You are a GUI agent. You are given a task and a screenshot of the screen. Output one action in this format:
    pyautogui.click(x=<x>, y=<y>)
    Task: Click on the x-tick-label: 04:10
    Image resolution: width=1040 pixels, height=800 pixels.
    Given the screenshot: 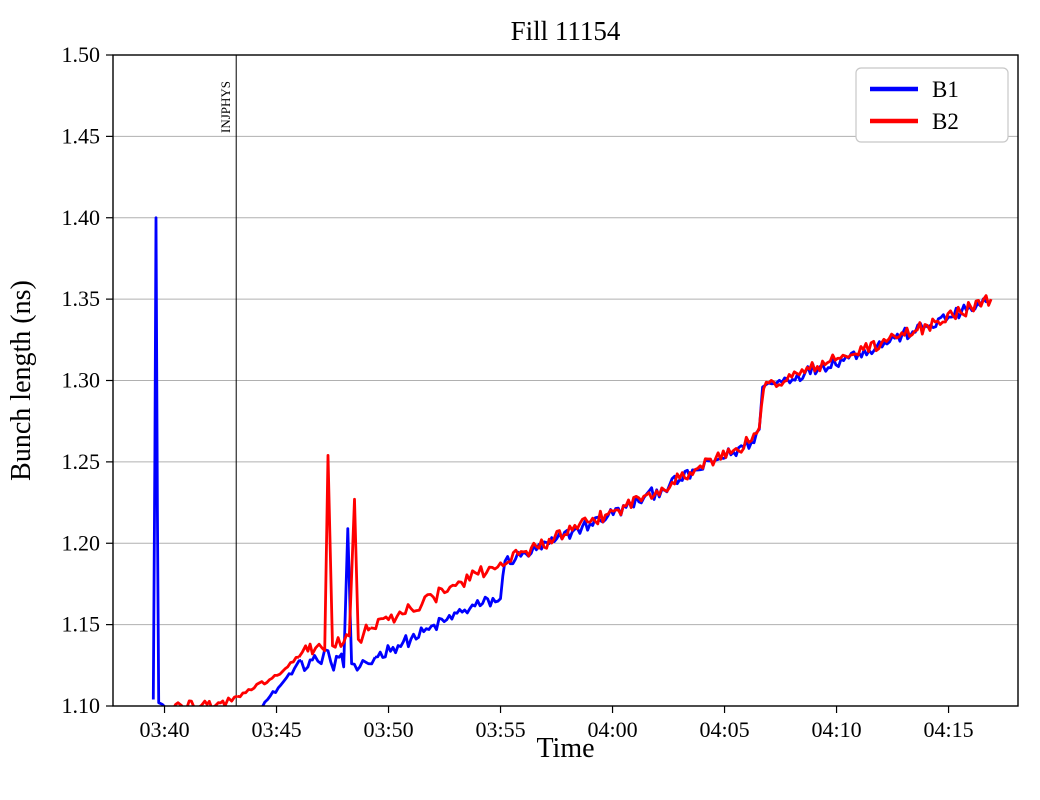 What is the action you would take?
    pyautogui.click(x=836, y=729)
    